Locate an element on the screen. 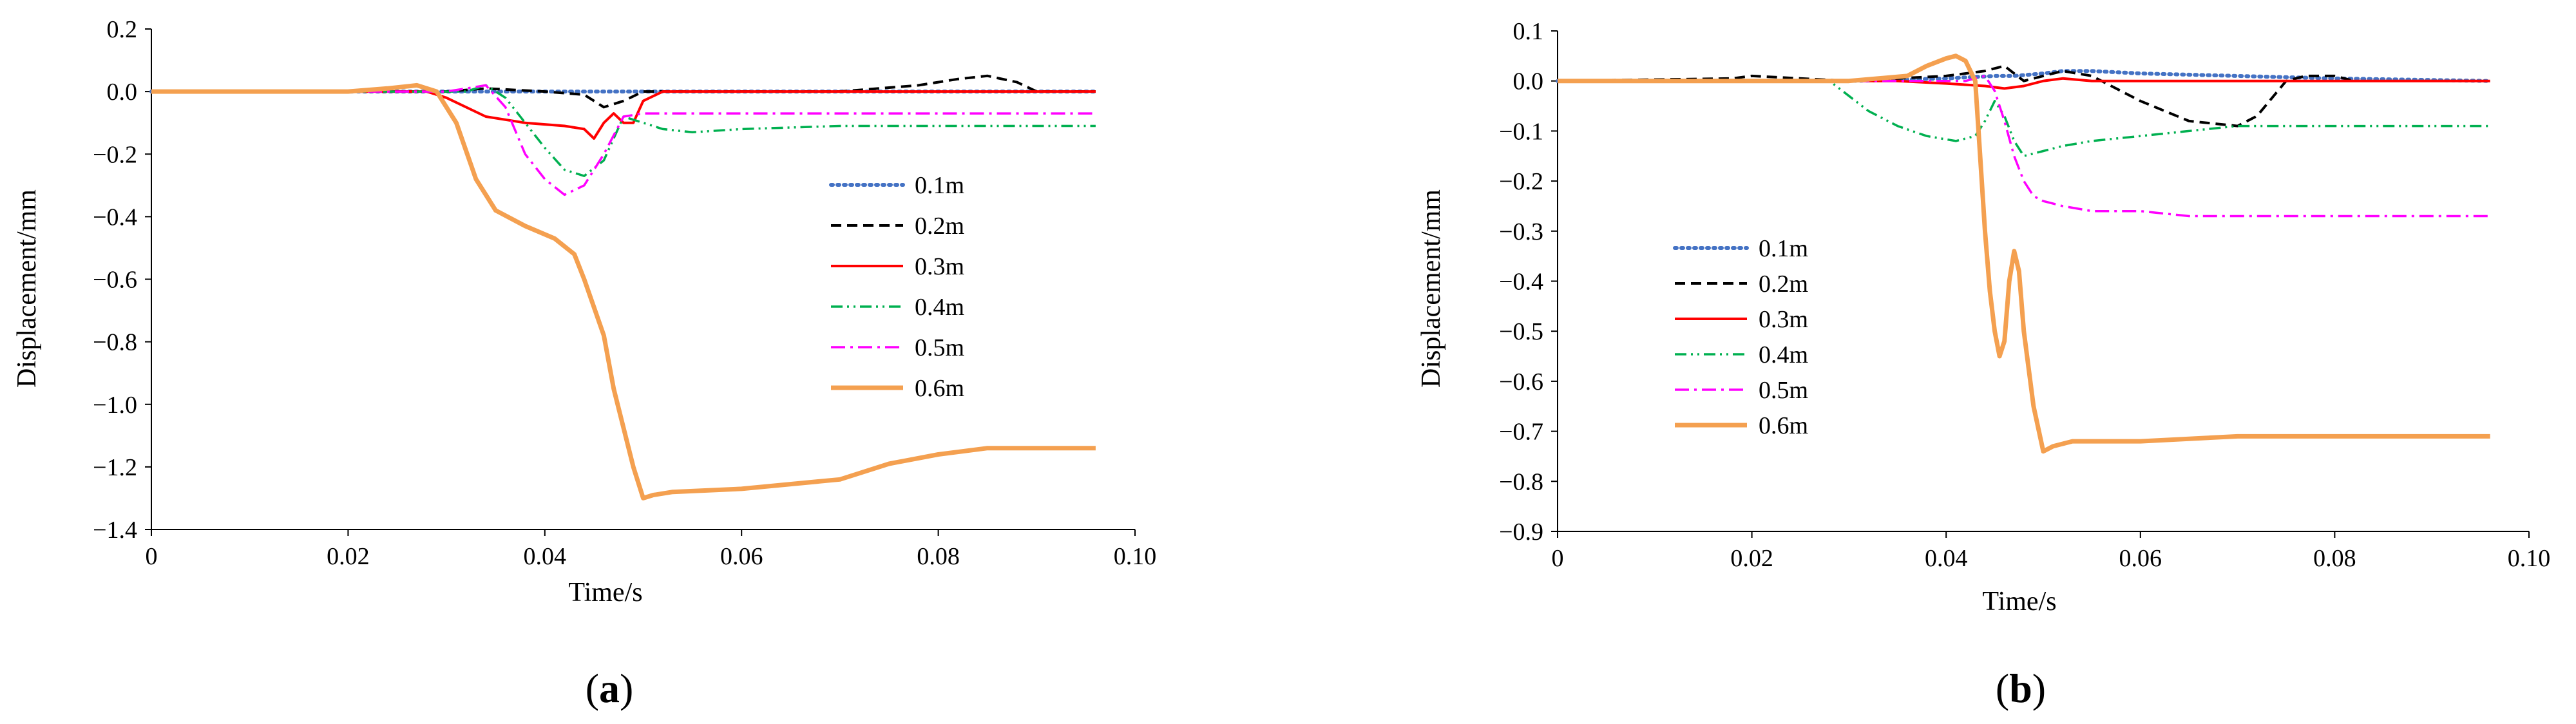  panel-a-caption: (a) is located at coordinates (610, 688).